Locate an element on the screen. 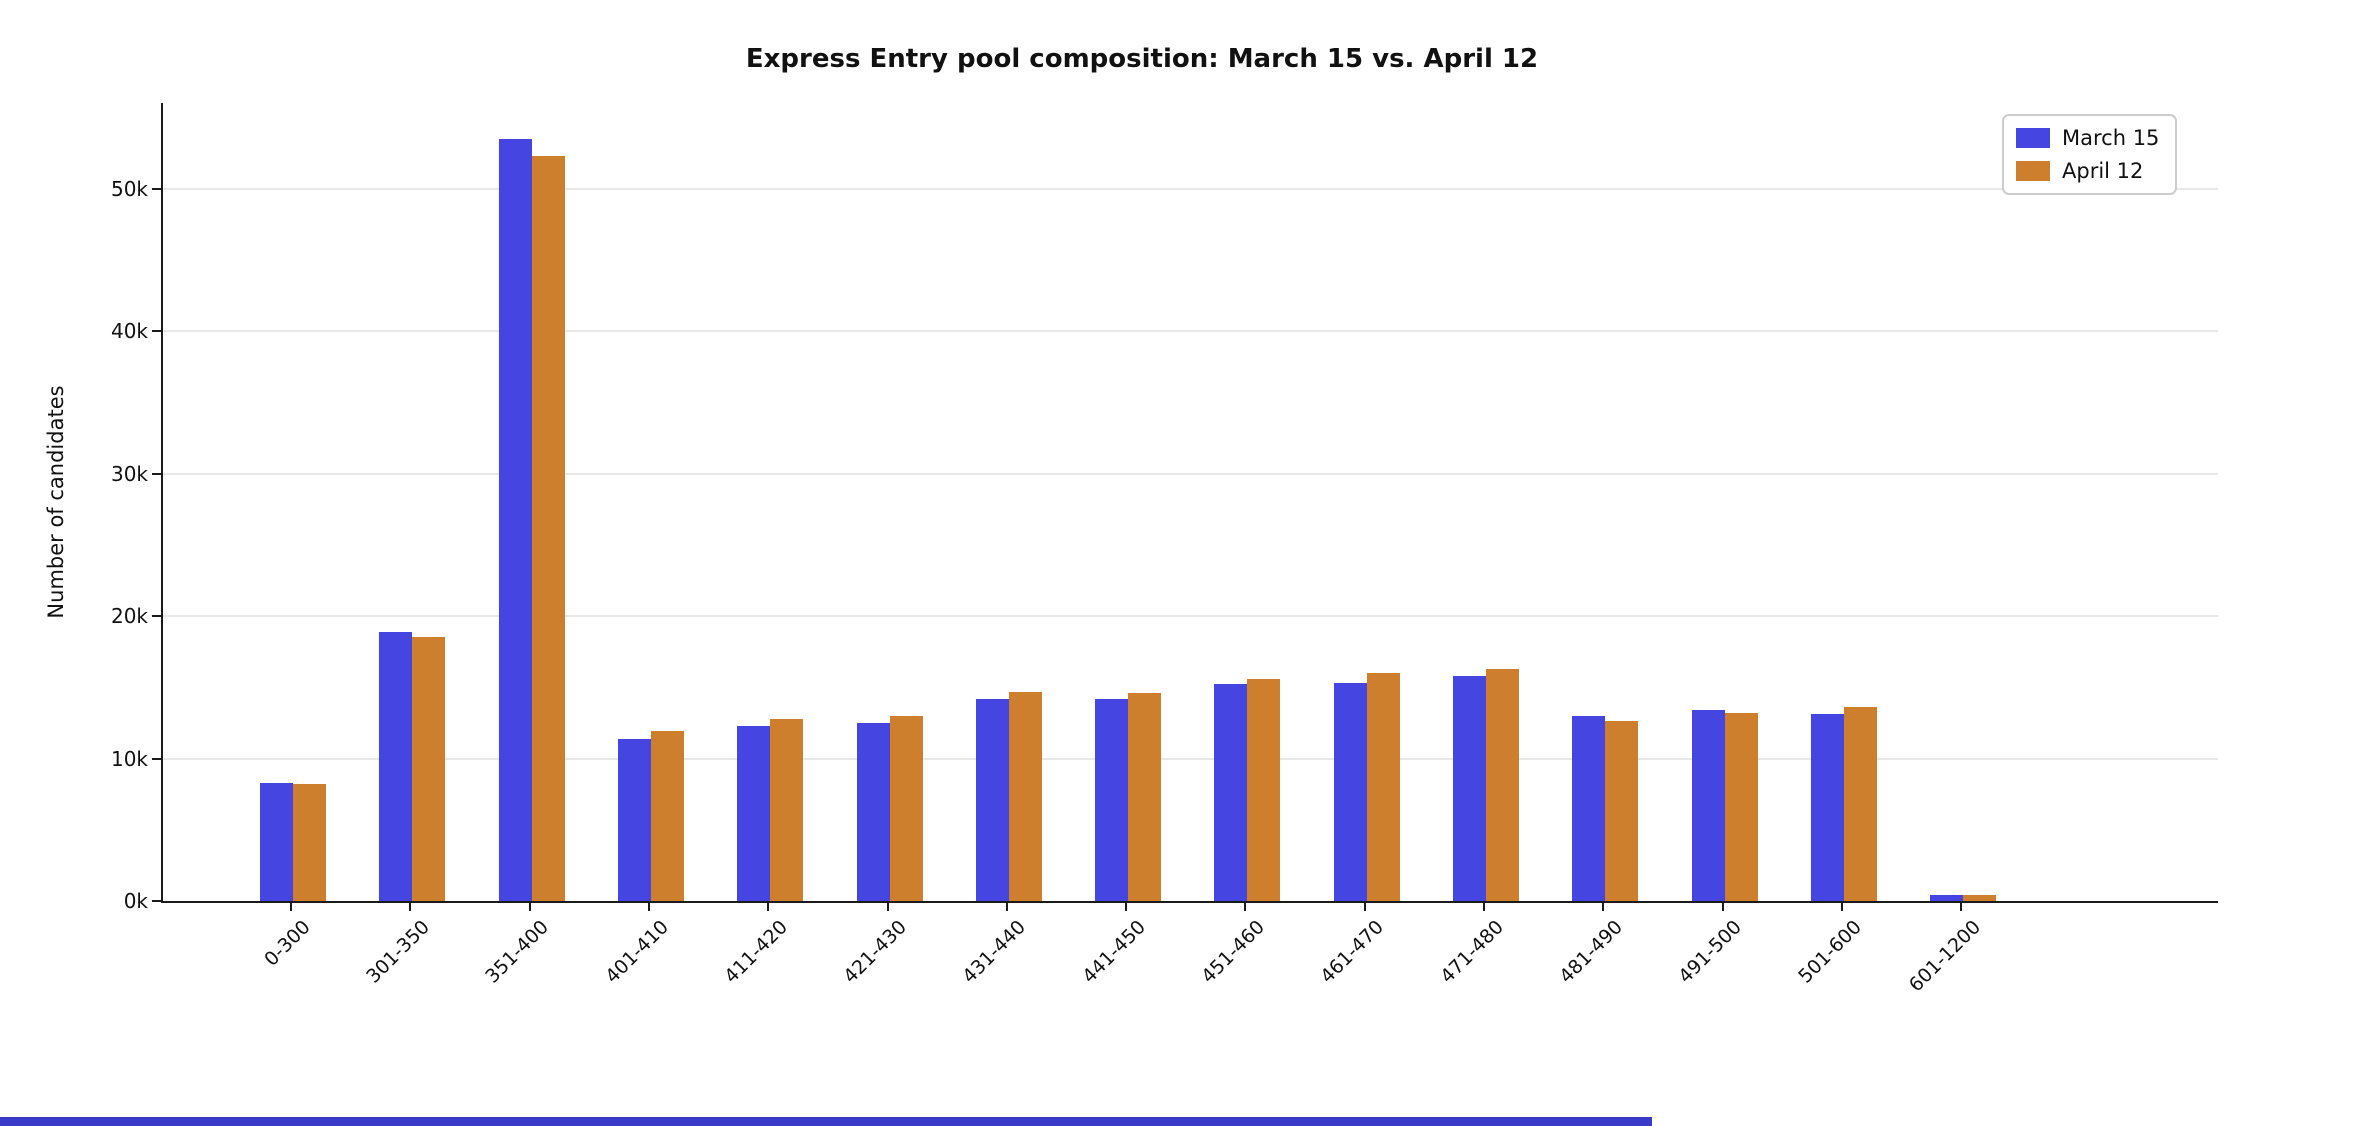 This screenshot has height=1126, width=2364. y-tick-label: 40k is located at coordinates (129, 331).